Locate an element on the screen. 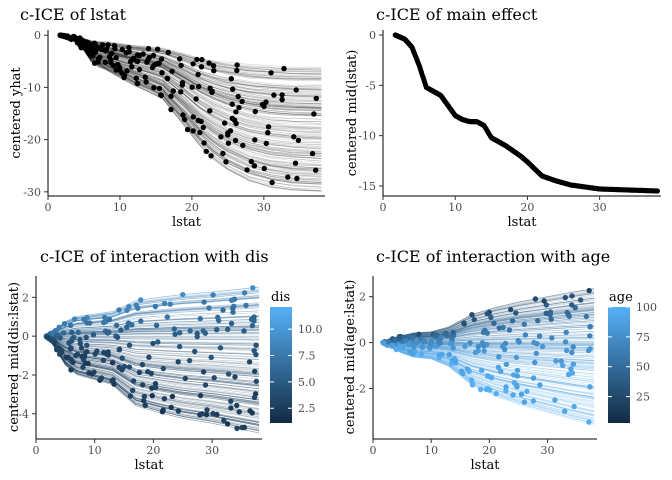 The height and width of the screenshot is (480, 672). panel-dis-title: c-ICE of interaction with dis is located at coordinates (154, 256).